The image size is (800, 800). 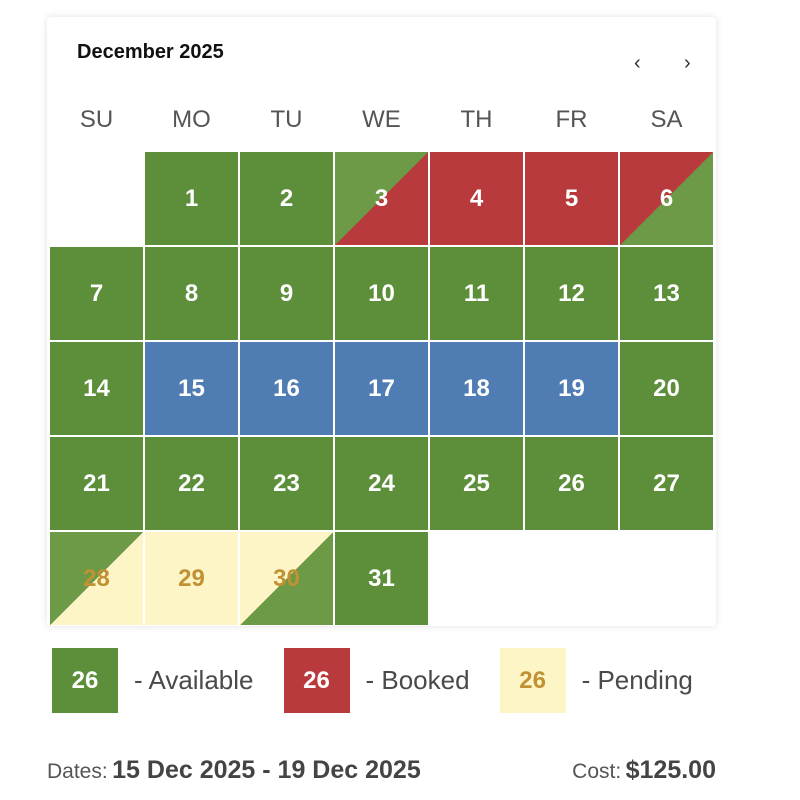 What do you see at coordinates (670, 770) in the screenshot?
I see `cost-value: $125.00` at bounding box center [670, 770].